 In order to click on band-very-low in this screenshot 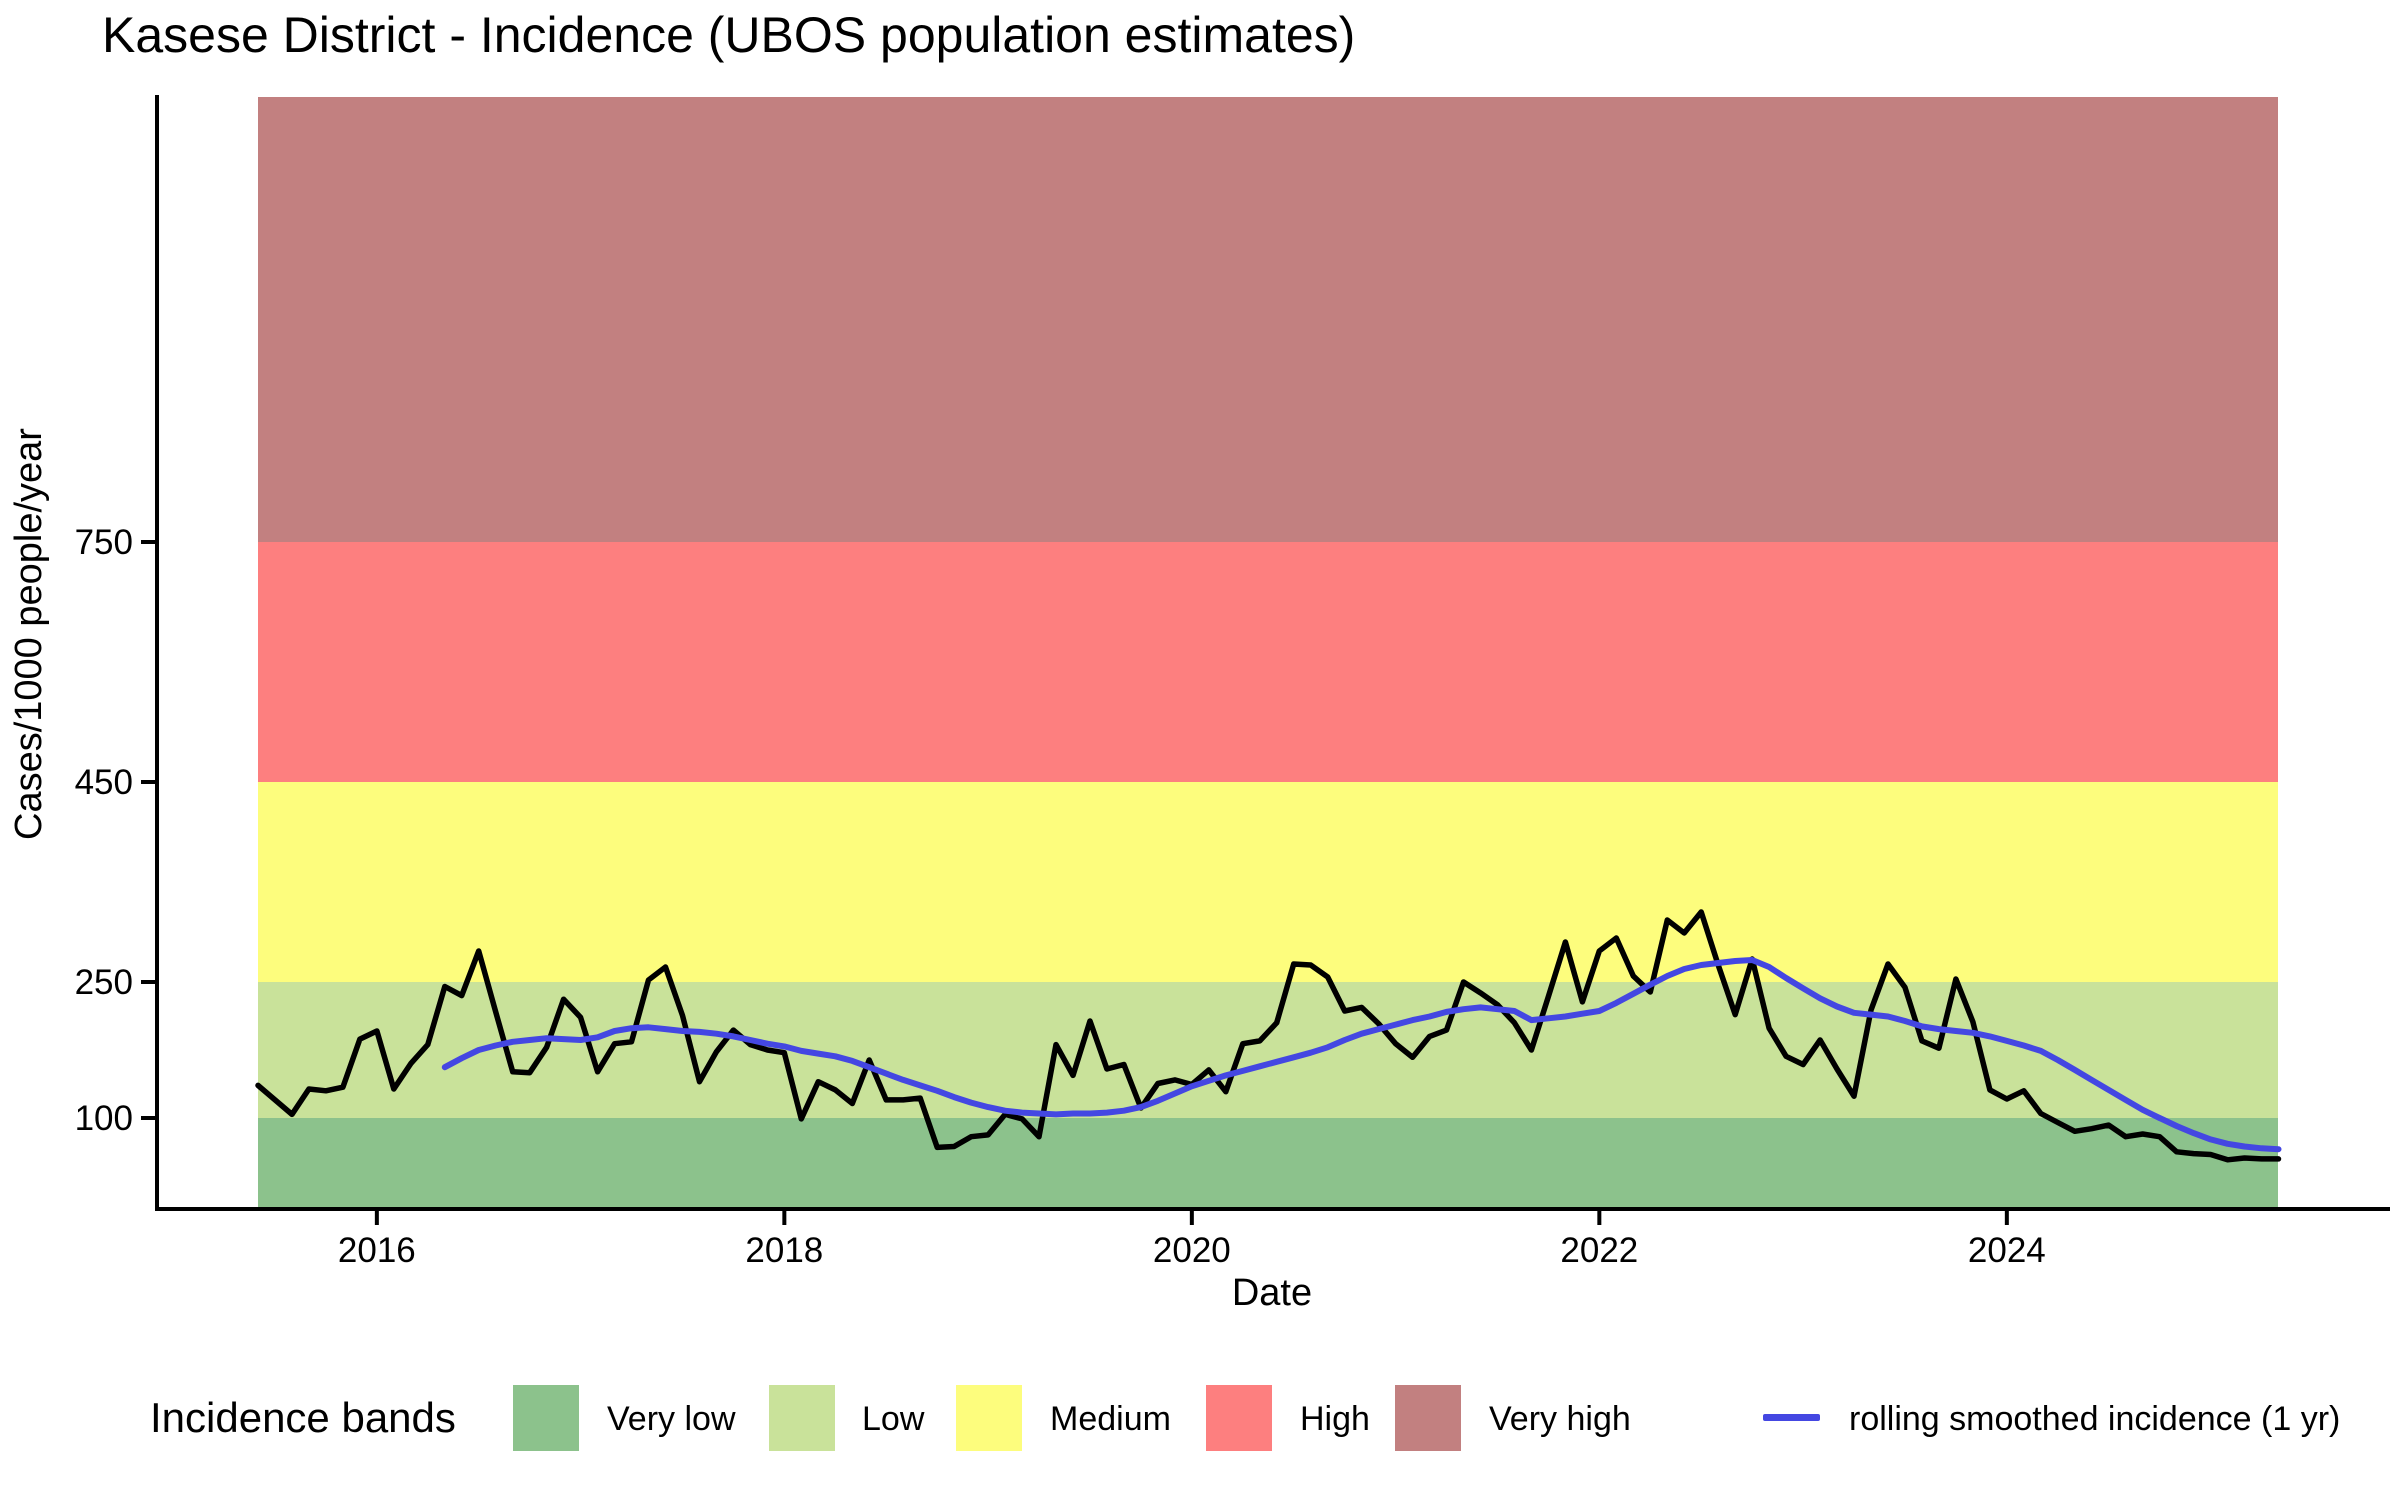, I will do `click(1268, 1162)`.